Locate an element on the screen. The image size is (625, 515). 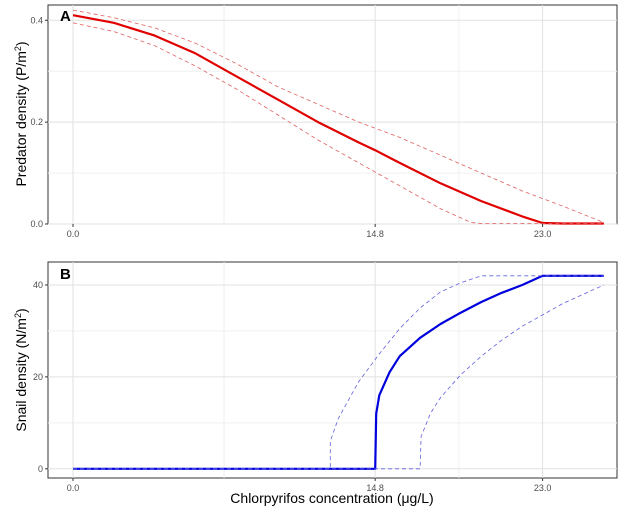
panel-b-x-tick-label: 14.8 is located at coordinates (375, 488).